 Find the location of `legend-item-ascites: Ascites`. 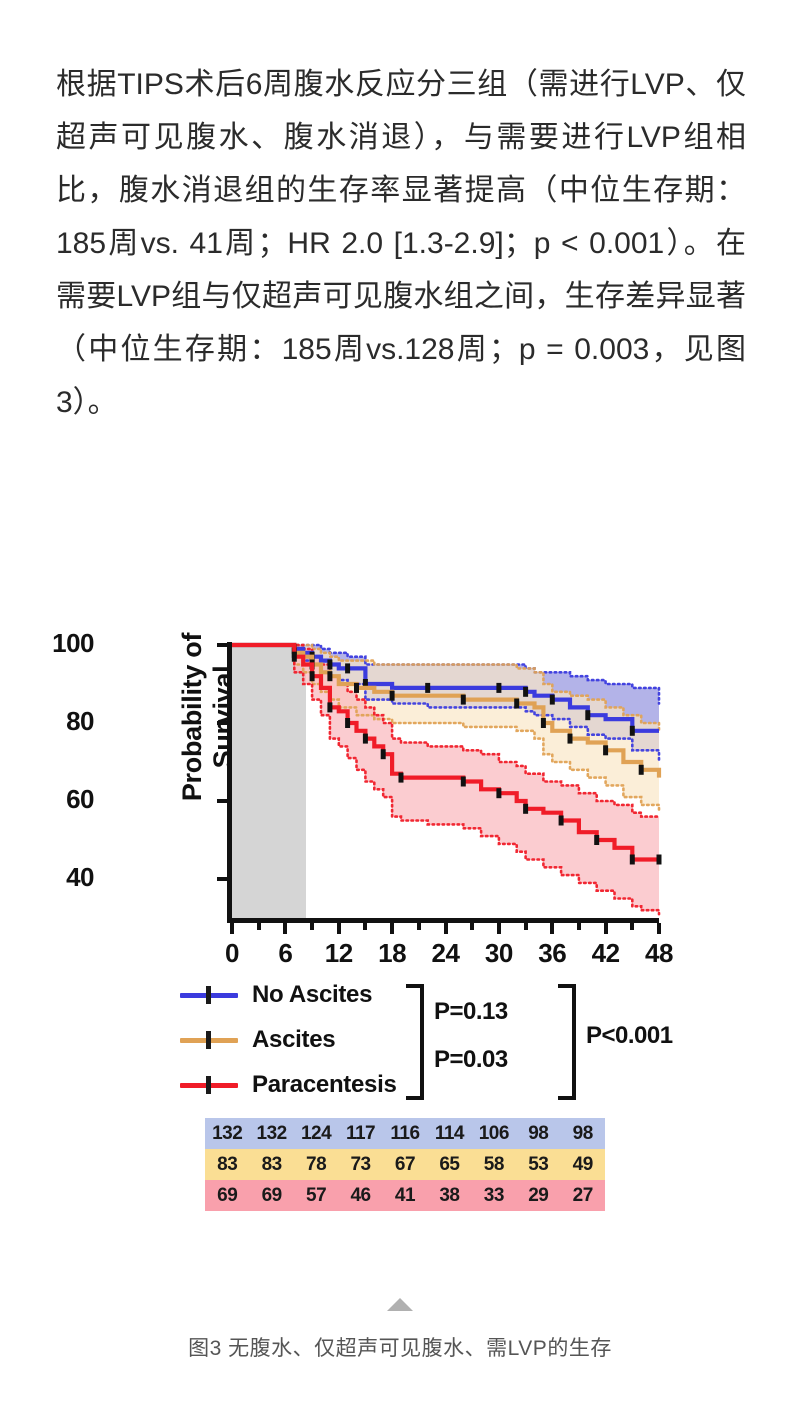

legend-item-ascites: Ascites is located at coordinates (258, 1040).